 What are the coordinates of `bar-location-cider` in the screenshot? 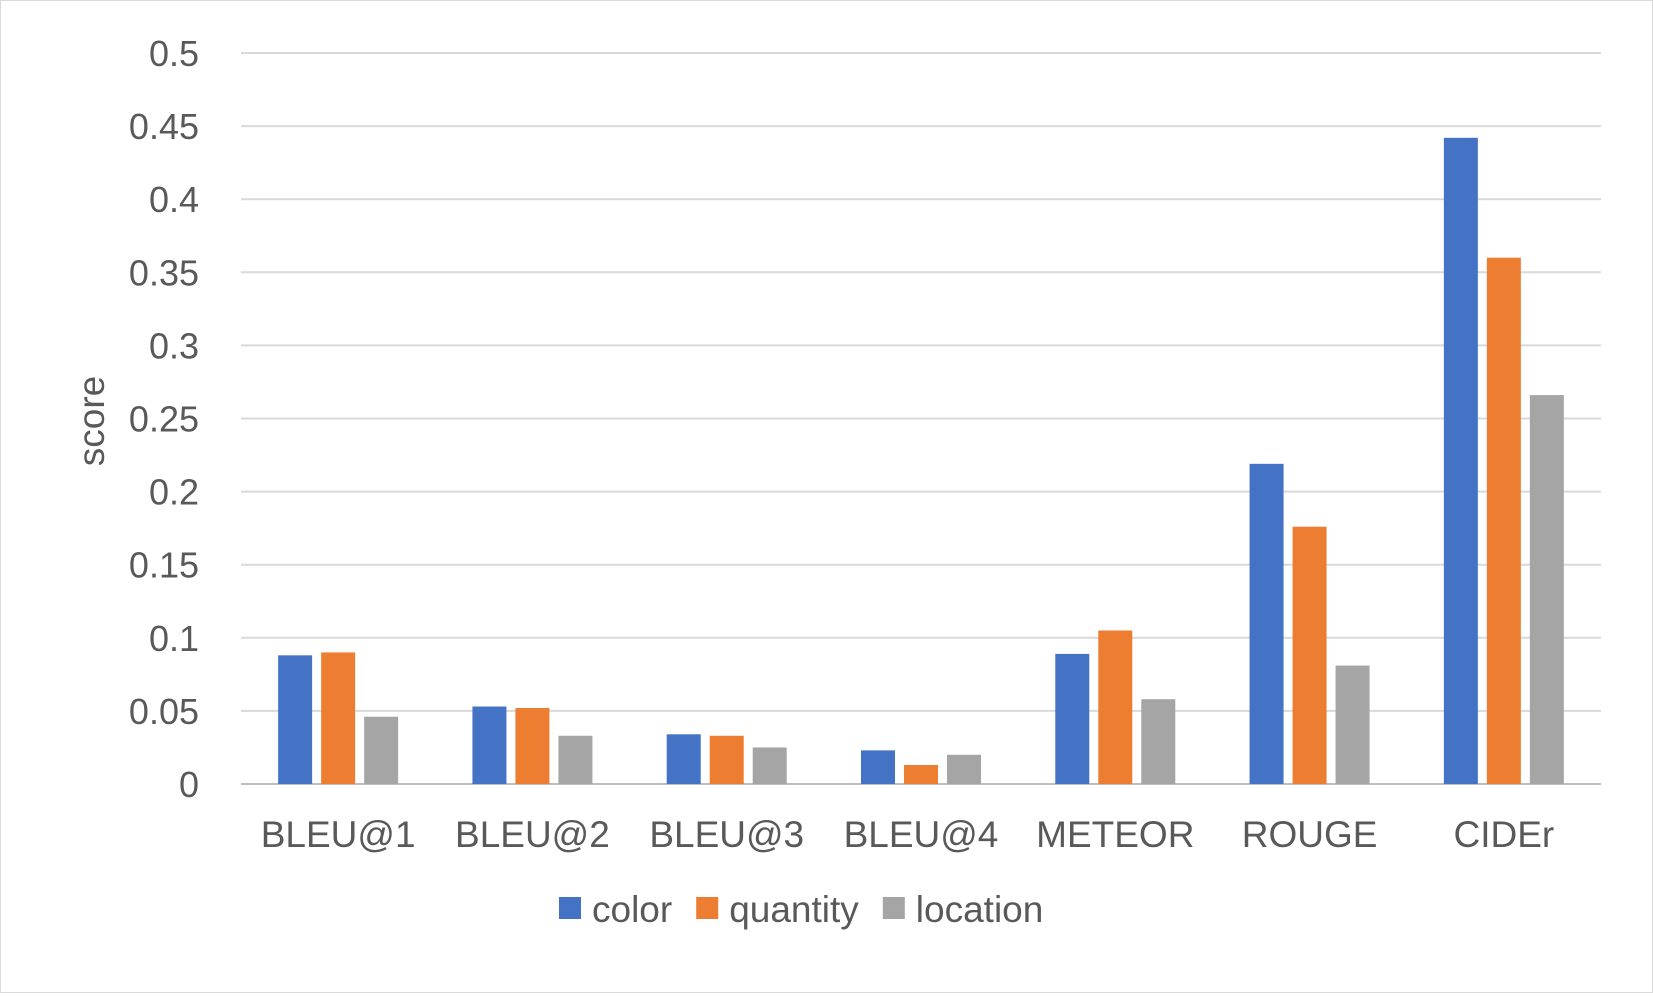 It's located at (1546, 589).